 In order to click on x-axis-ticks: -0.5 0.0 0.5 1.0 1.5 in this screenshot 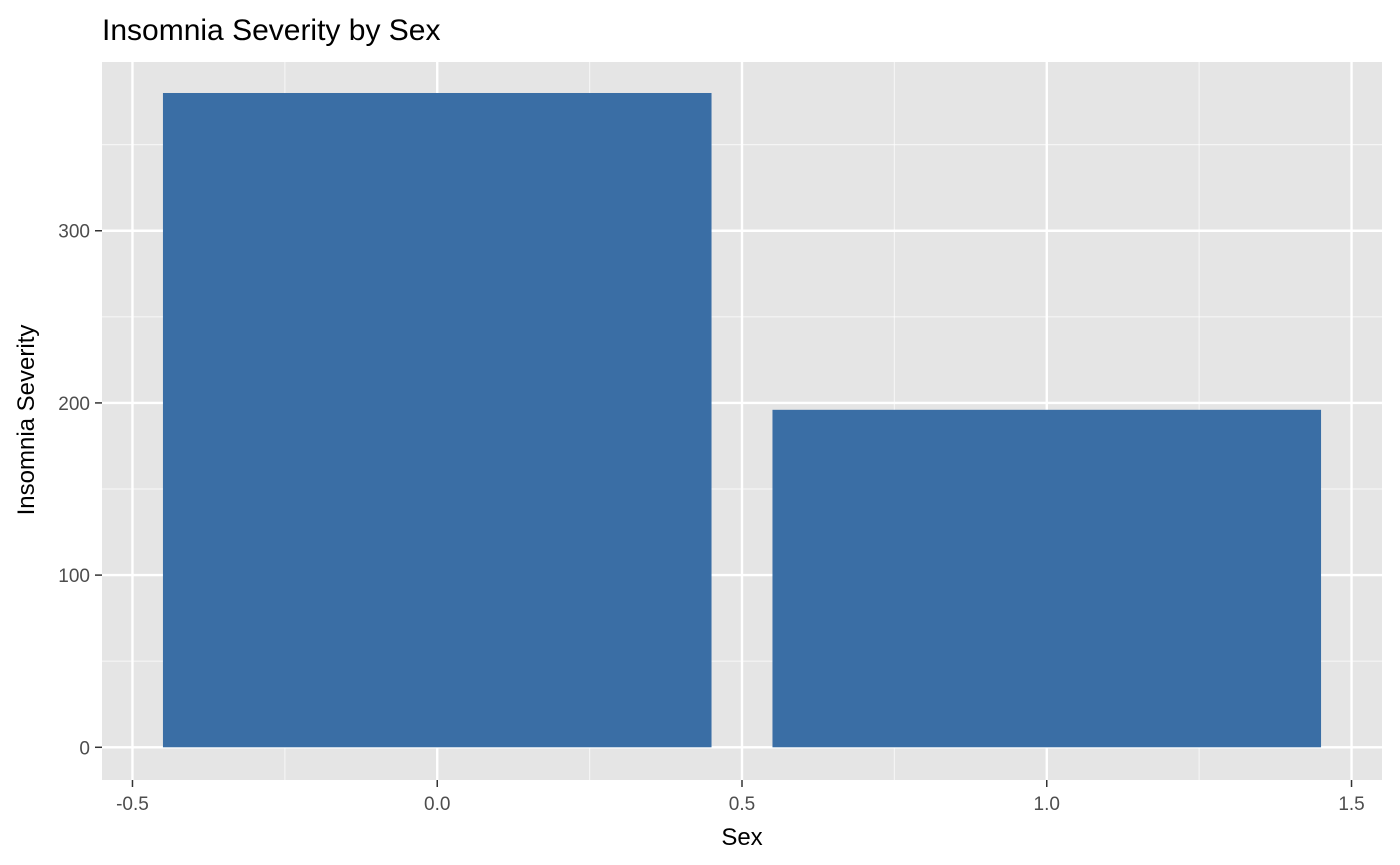, I will do `click(740, 797)`.